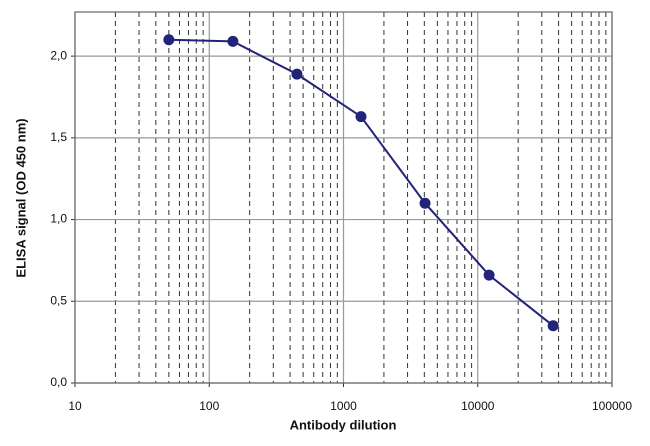  Describe the element at coordinates (209, 406) in the screenshot. I see `x-tick-label: 100` at that location.